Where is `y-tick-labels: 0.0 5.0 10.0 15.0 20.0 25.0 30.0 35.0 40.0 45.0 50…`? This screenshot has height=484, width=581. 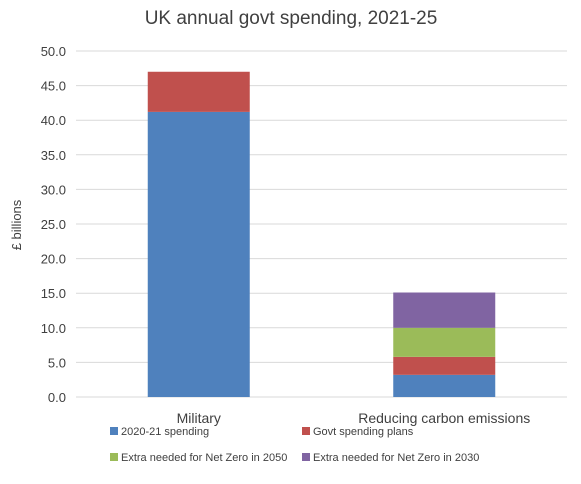 y-tick-labels: 0.0 5.0 10.0 15.0 20.0 25.0 30.0 35.0 40.0 45.0 50… is located at coordinates (53, 224).